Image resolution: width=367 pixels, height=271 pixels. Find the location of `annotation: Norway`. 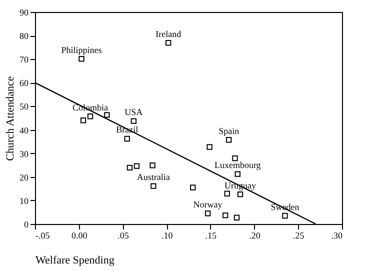

annotation: Norway is located at coordinates (208, 204).